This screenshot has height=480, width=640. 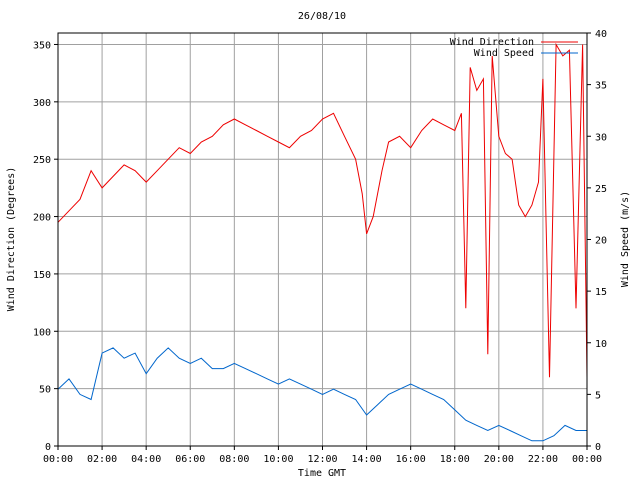 What do you see at coordinates (492, 42) in the screenshot?
I see `legend-label: Wind Direction` at bounding box center [492, 42].